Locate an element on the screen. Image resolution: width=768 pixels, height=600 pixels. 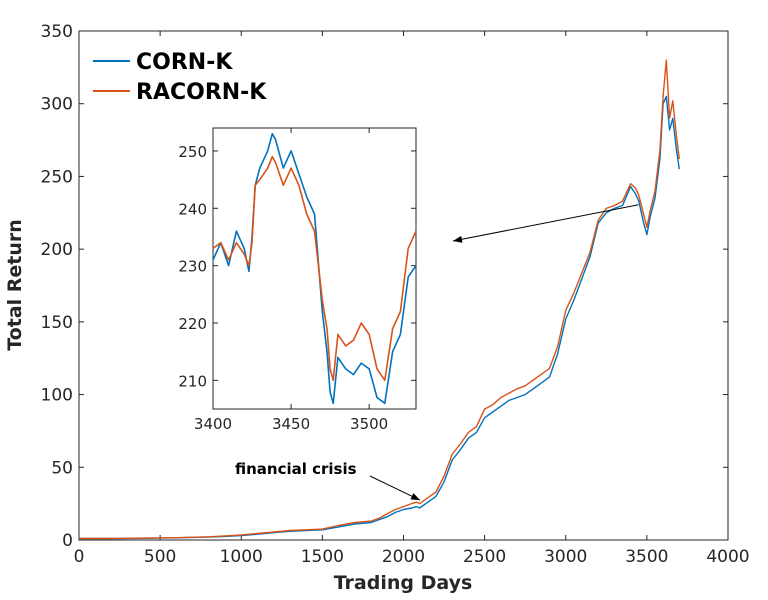
main-y-tick-label: 200 is located at coordinates (57, 250).